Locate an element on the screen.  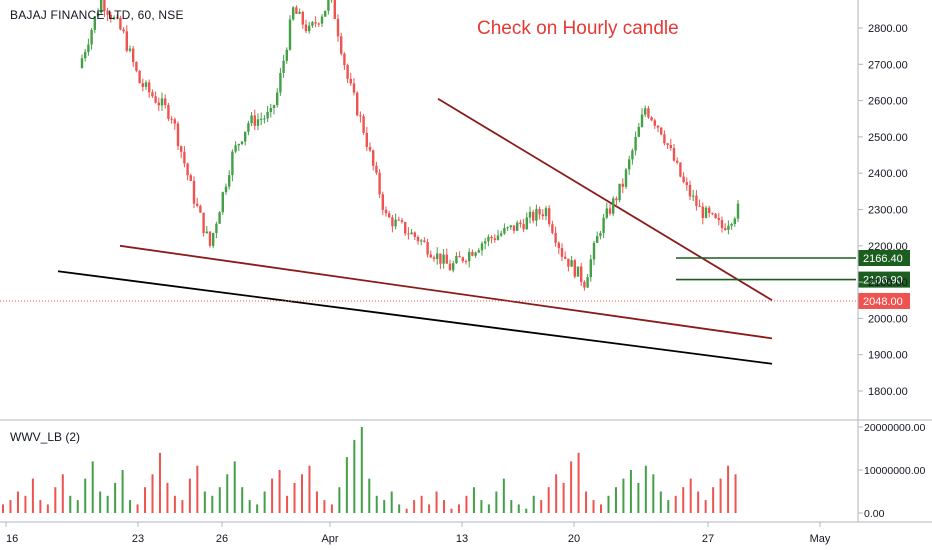
last-price-label: 2048.00 is located at coordinates (883, 302).